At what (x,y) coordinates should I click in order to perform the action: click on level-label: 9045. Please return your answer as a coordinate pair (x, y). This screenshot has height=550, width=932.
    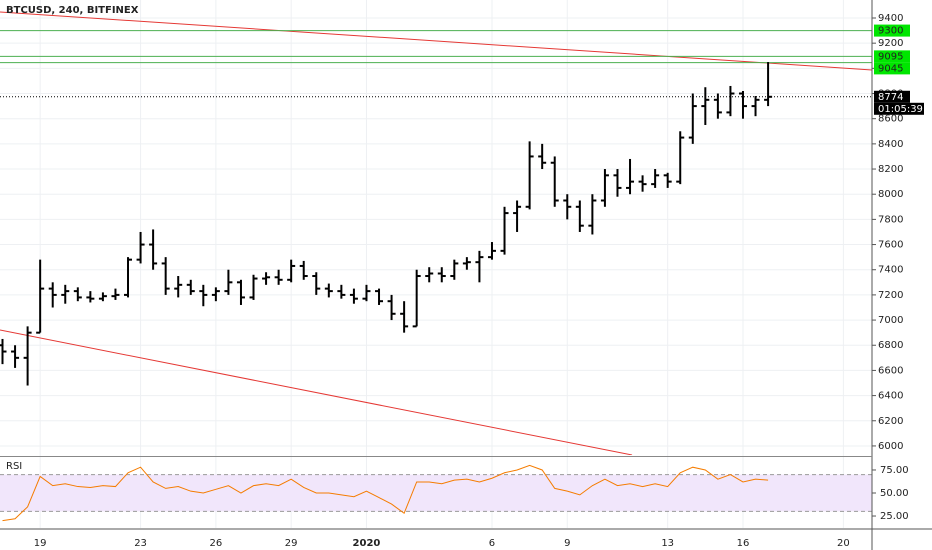
    Looking at the image, I should click on (890, 68).